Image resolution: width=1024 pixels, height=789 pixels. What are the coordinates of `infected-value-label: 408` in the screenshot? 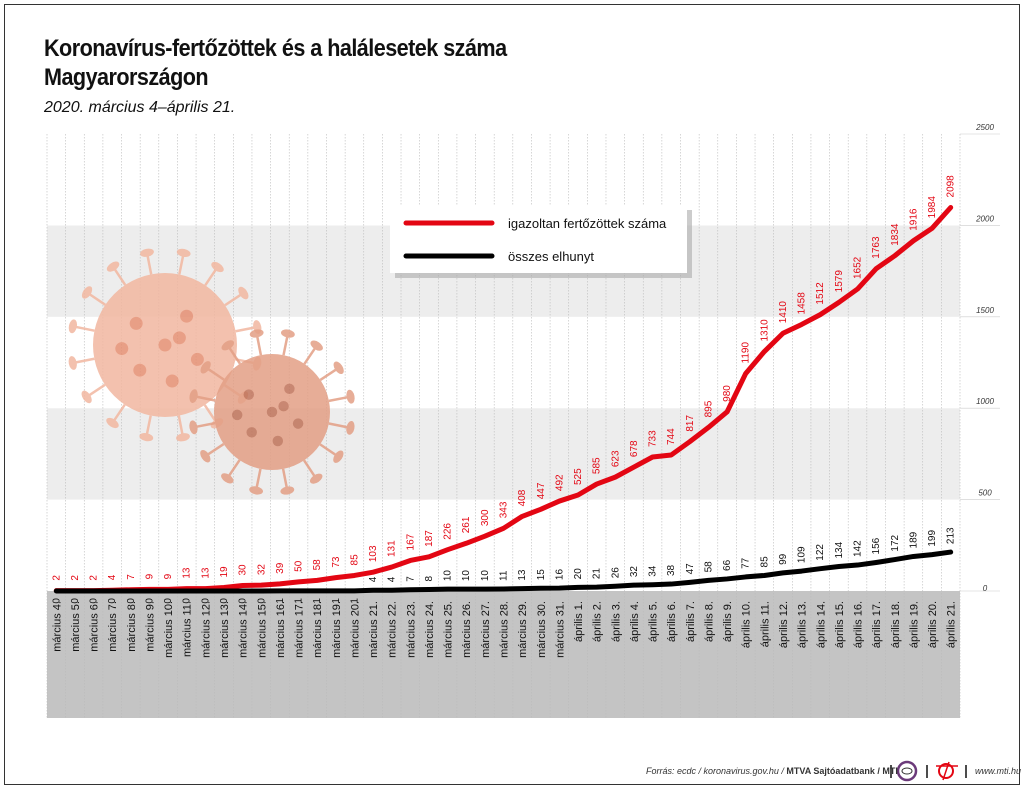 It's located at (522, 497).